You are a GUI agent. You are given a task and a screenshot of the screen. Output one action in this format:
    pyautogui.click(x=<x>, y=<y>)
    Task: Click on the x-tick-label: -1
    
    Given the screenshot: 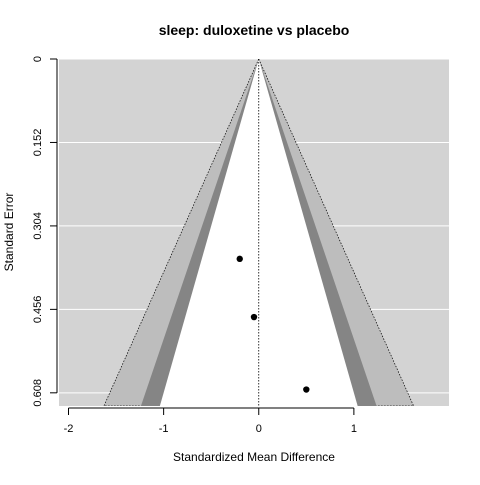 What is the action you would take?
    pyautogui.click(x=164, y=429)
    